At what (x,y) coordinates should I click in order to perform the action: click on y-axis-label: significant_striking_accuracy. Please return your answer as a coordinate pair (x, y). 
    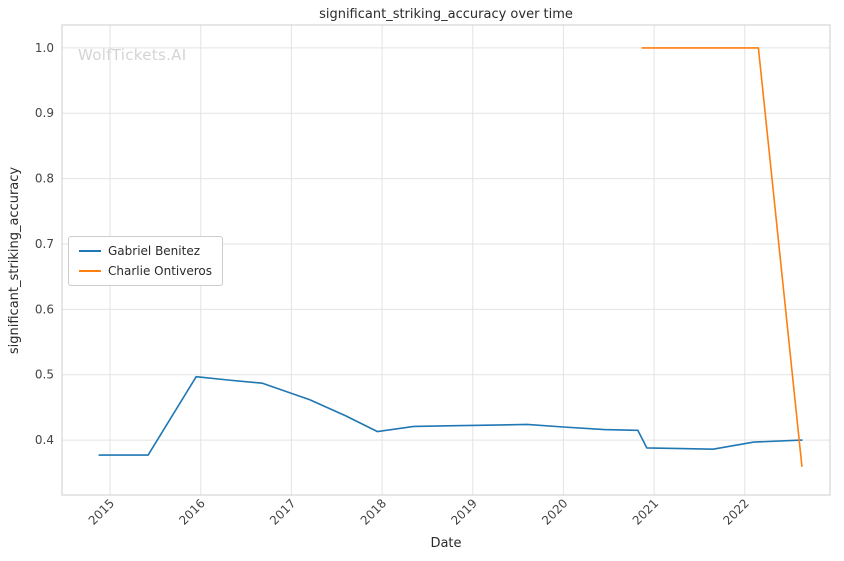
    Looking at the image, I should click on (15, 260).